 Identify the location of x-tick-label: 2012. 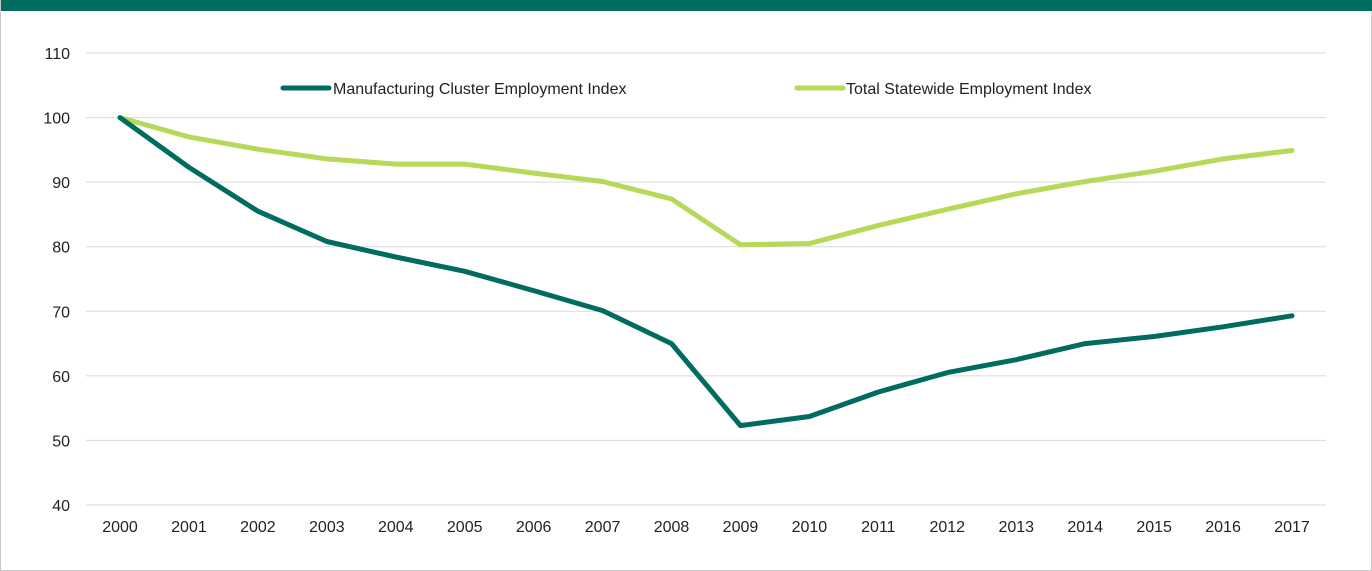
(947, 527).